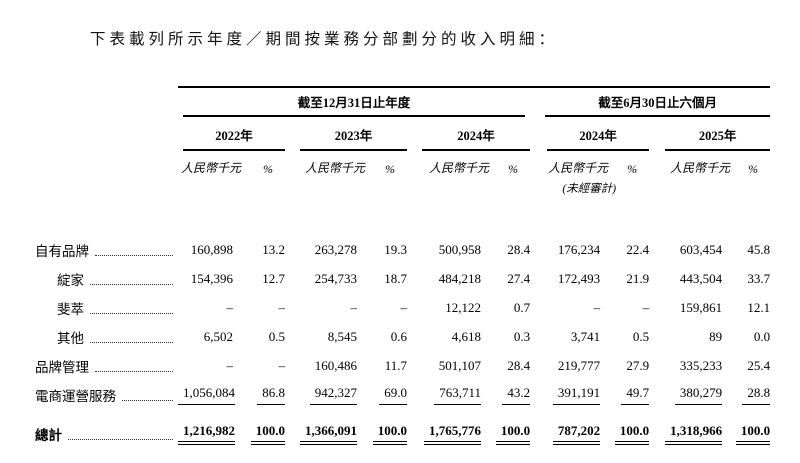 This screenshot has height=463, width=800. I want to click on year-header-2024: 2024年, so click(469, 134).